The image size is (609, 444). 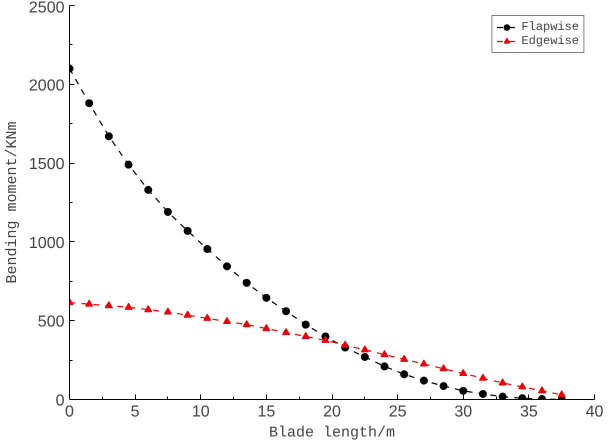 I want to click on y-axis-title: Bending moment/KNm, so click(x=12, y=202).